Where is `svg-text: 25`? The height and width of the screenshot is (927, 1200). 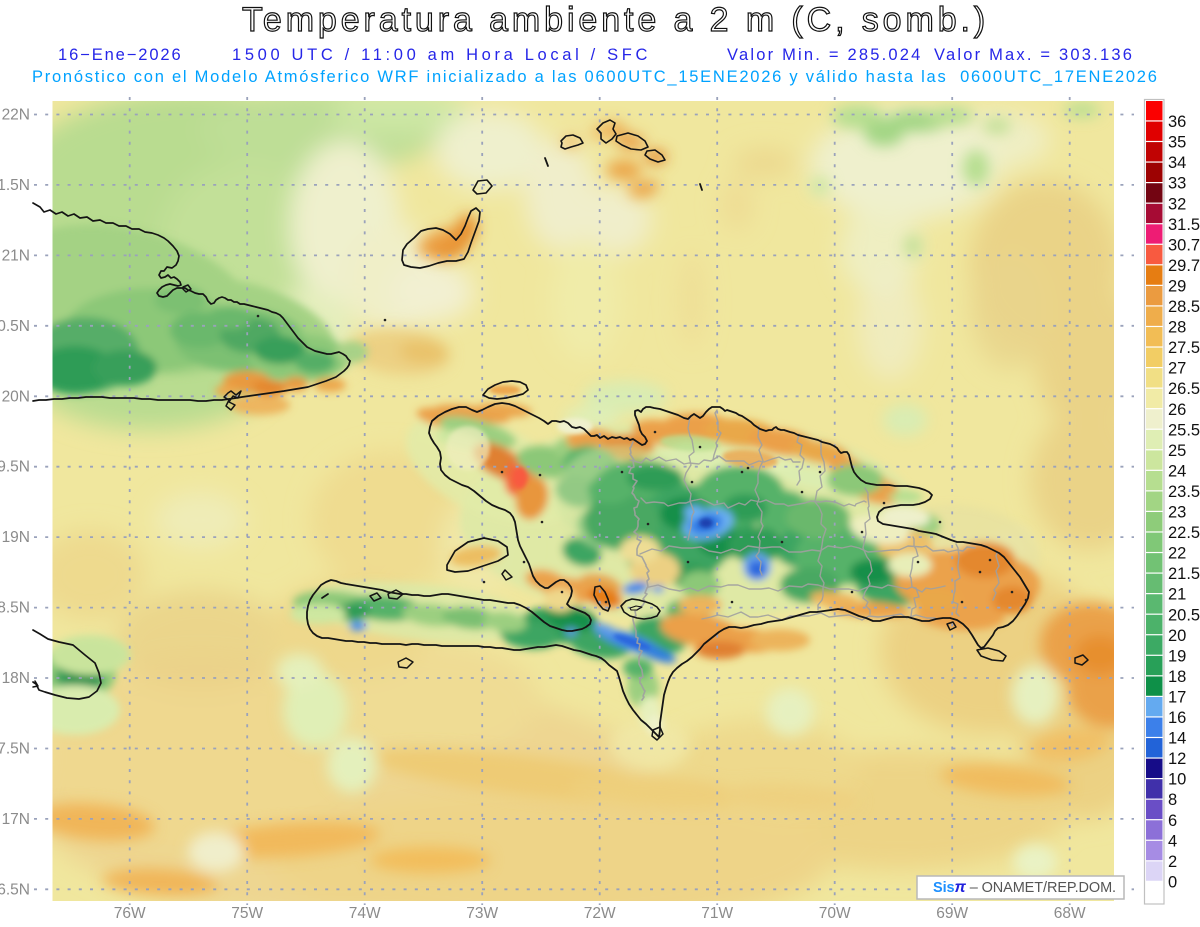 svg-text: 25 is located at coordinates (1177, 451).